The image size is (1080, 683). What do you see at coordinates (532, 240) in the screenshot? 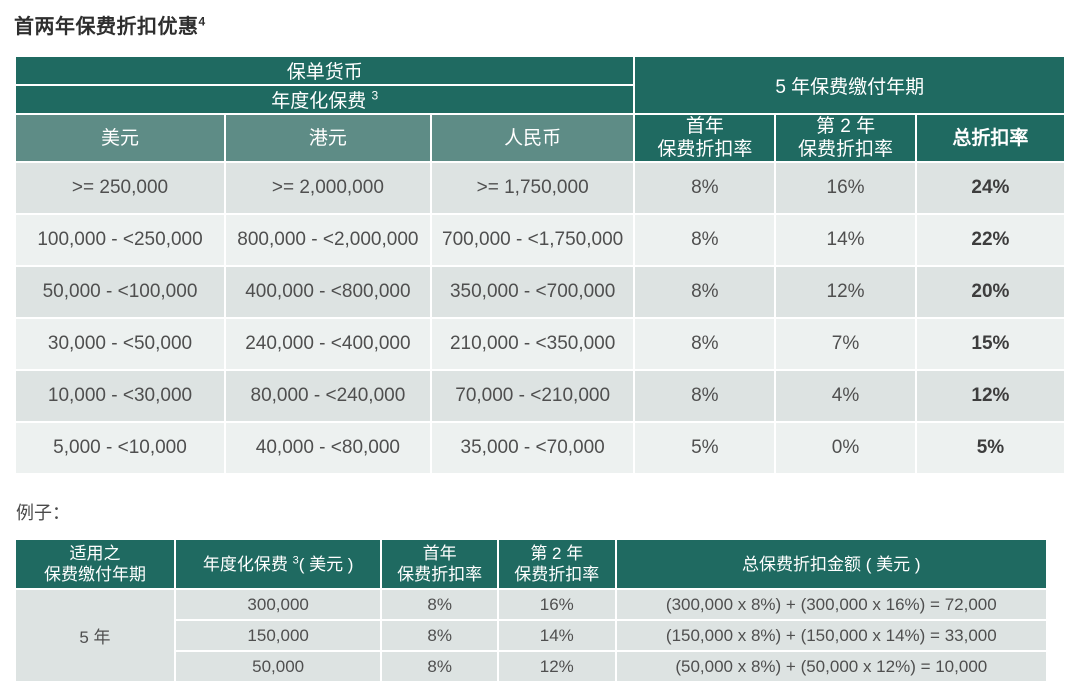
I see `cell-rmb-range: 700,000 - <1,750,000` at bounding box center [532, 240].